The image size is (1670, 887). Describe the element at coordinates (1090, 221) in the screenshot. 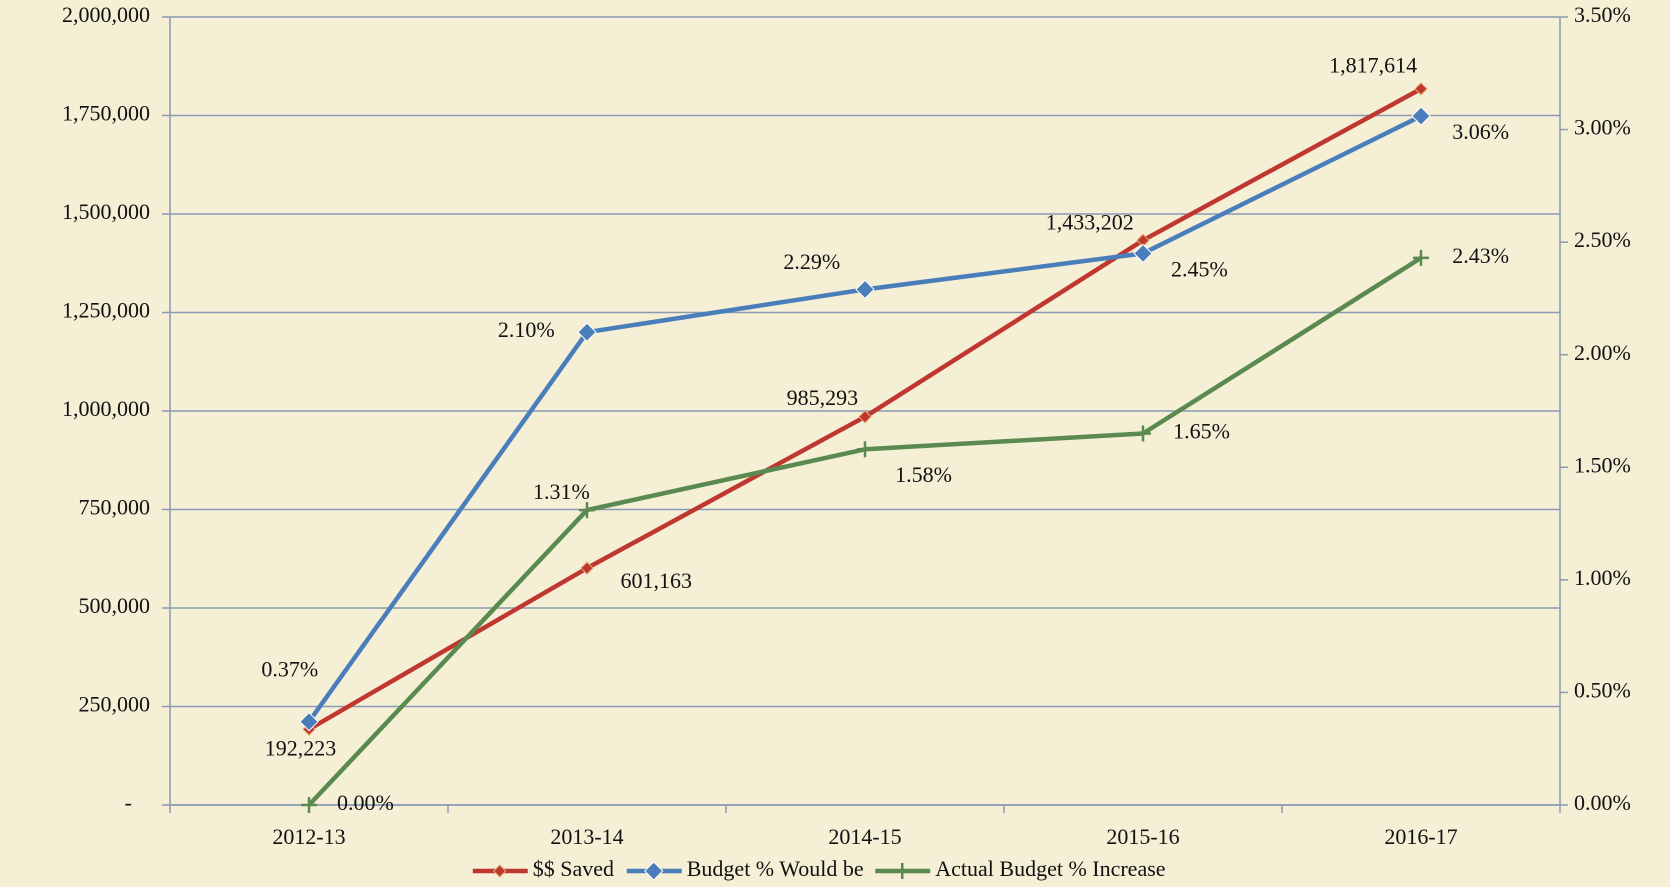

I see `data-label: 1,433,202` at that location.